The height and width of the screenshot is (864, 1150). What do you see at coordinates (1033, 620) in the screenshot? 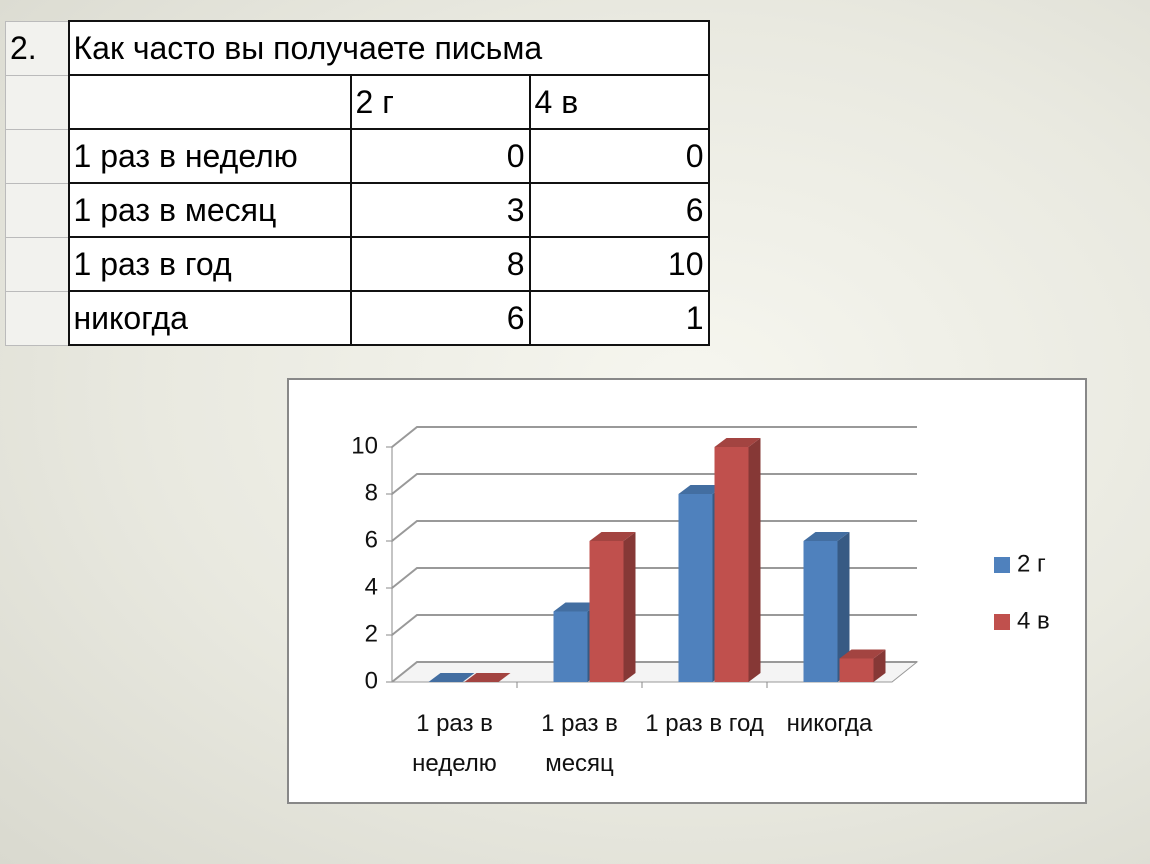
I see `legend-label: 4 в` at bounding box center [1033, 620].